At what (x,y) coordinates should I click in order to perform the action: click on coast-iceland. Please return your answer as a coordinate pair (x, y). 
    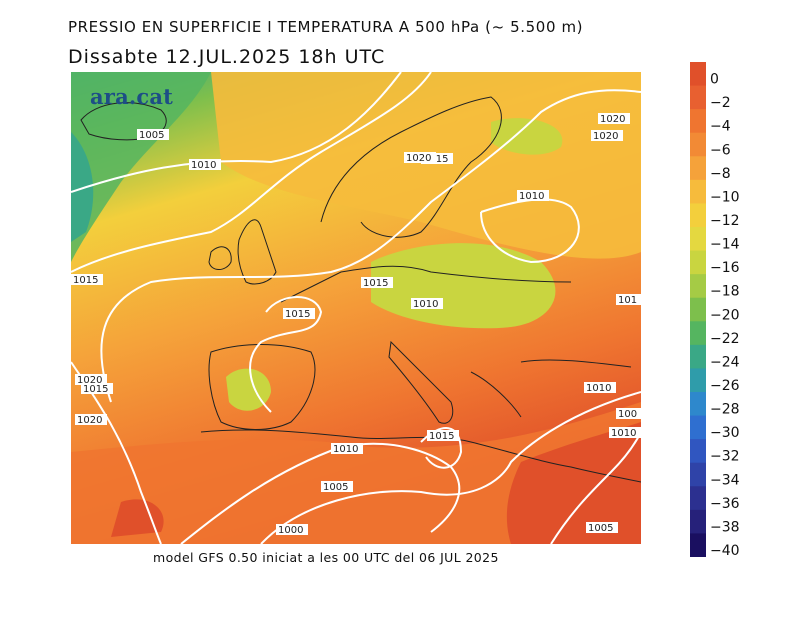
    Looking at the image, I should click on (123, 121).